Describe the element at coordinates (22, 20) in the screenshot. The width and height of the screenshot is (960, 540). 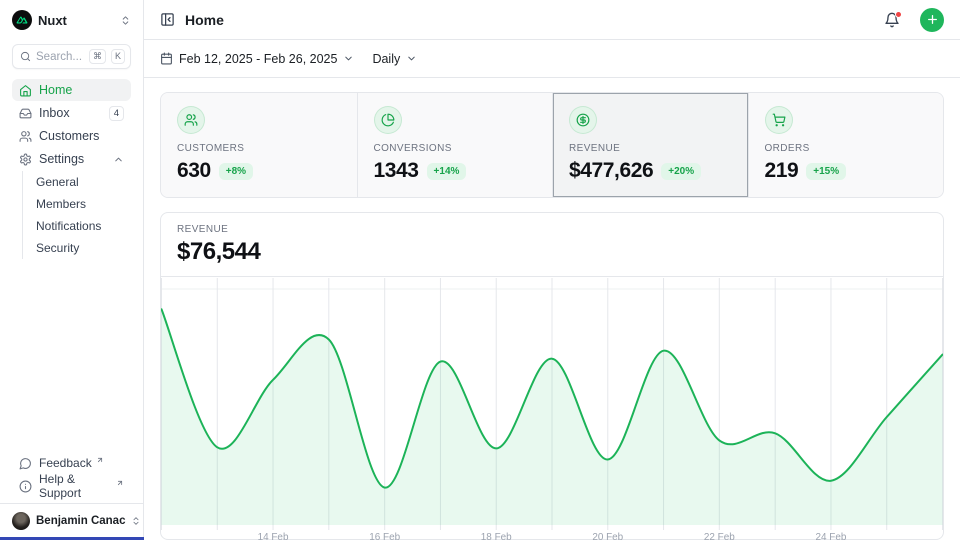
I see `nuxt-logo-icon` at that location.